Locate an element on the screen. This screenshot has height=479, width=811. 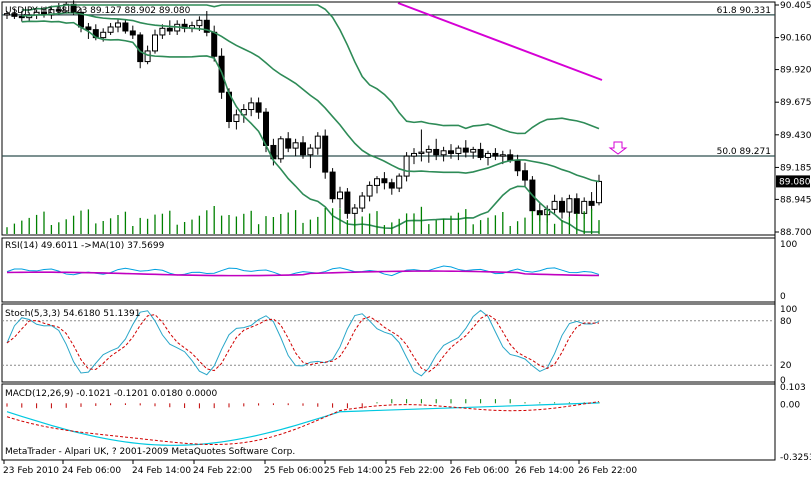
fib-label: 50.0 89.271 is located at coordinates (744, 152).